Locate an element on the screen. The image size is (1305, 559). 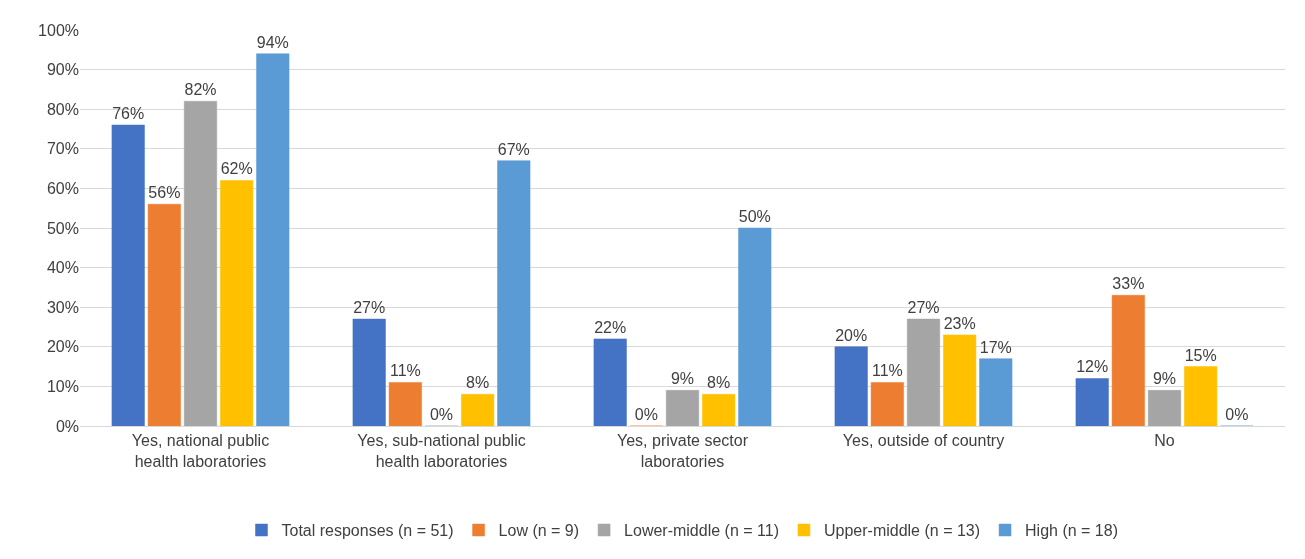
x-tick-label: Yes, sub-national public health laboratories is located at coordinates (441, 451).